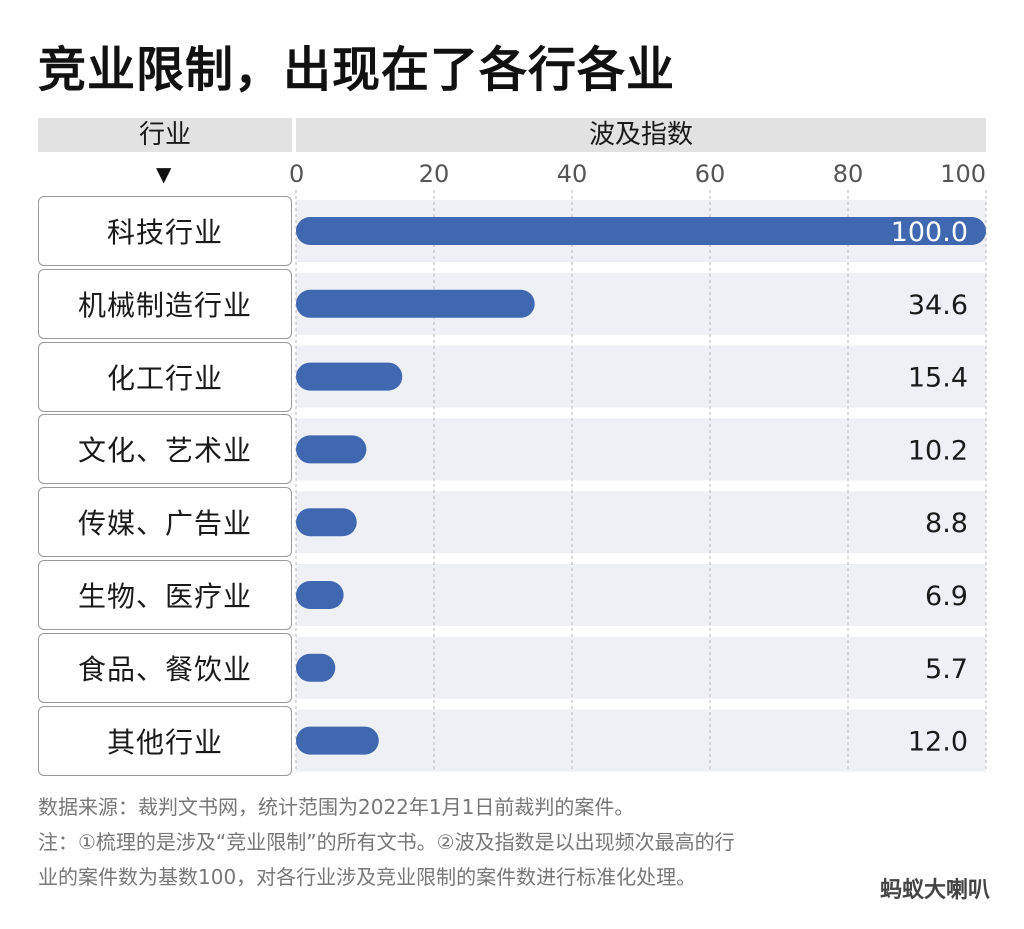 This screenshot has height=929, width=1024. I want to click on x-tick-label: 80, so click(848, 174).